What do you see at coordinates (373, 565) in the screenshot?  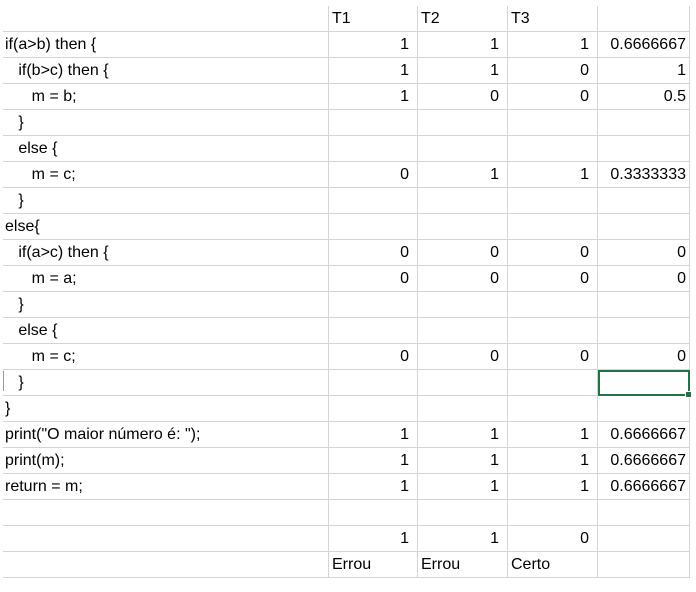 I see `verdict-cell-t1: Errou` at bounding box center [373, 565].